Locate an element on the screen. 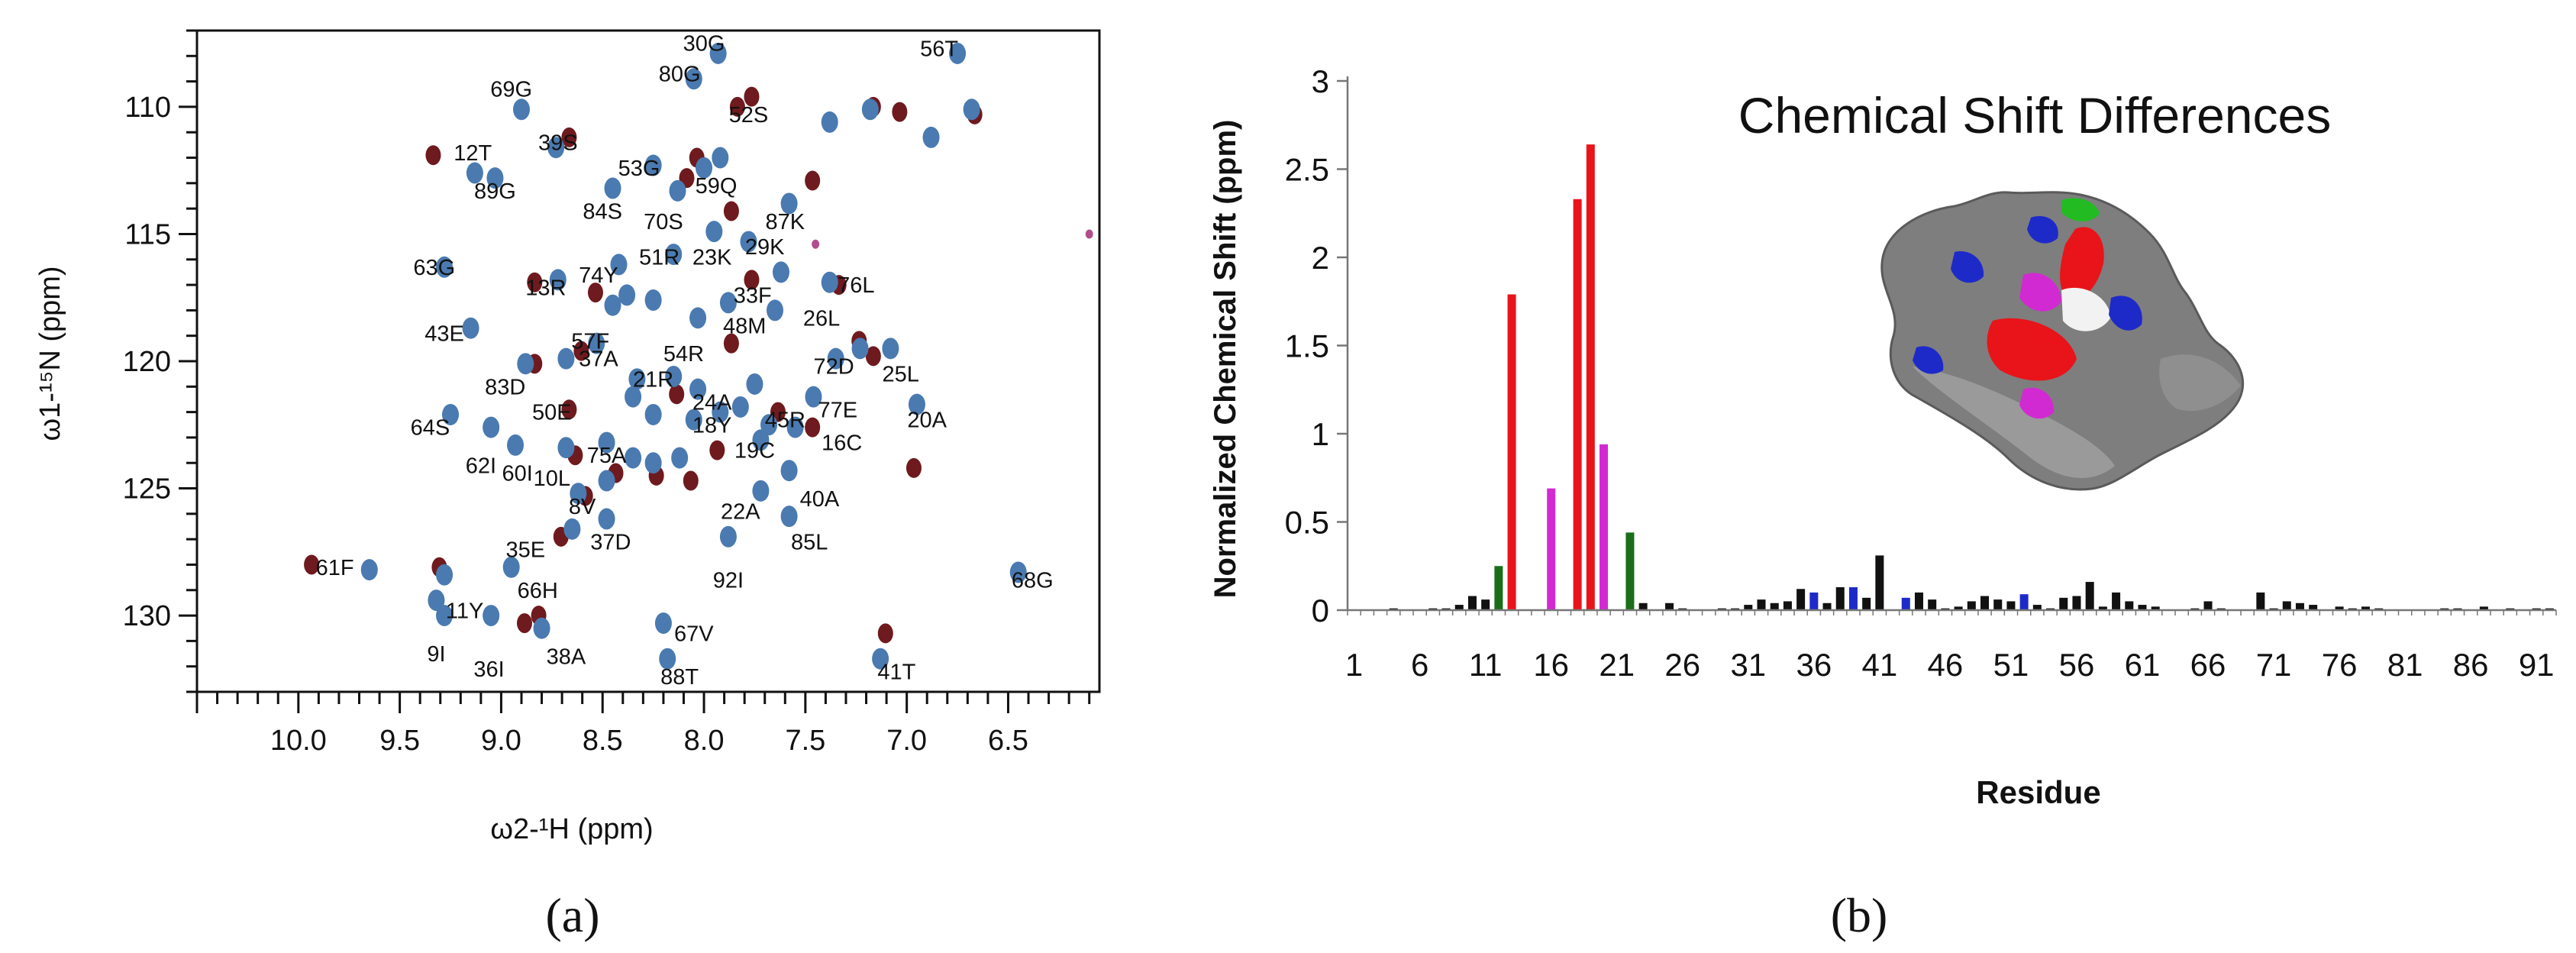  bar-x-tick-label: 66 is located at coordinates (2208, 665).